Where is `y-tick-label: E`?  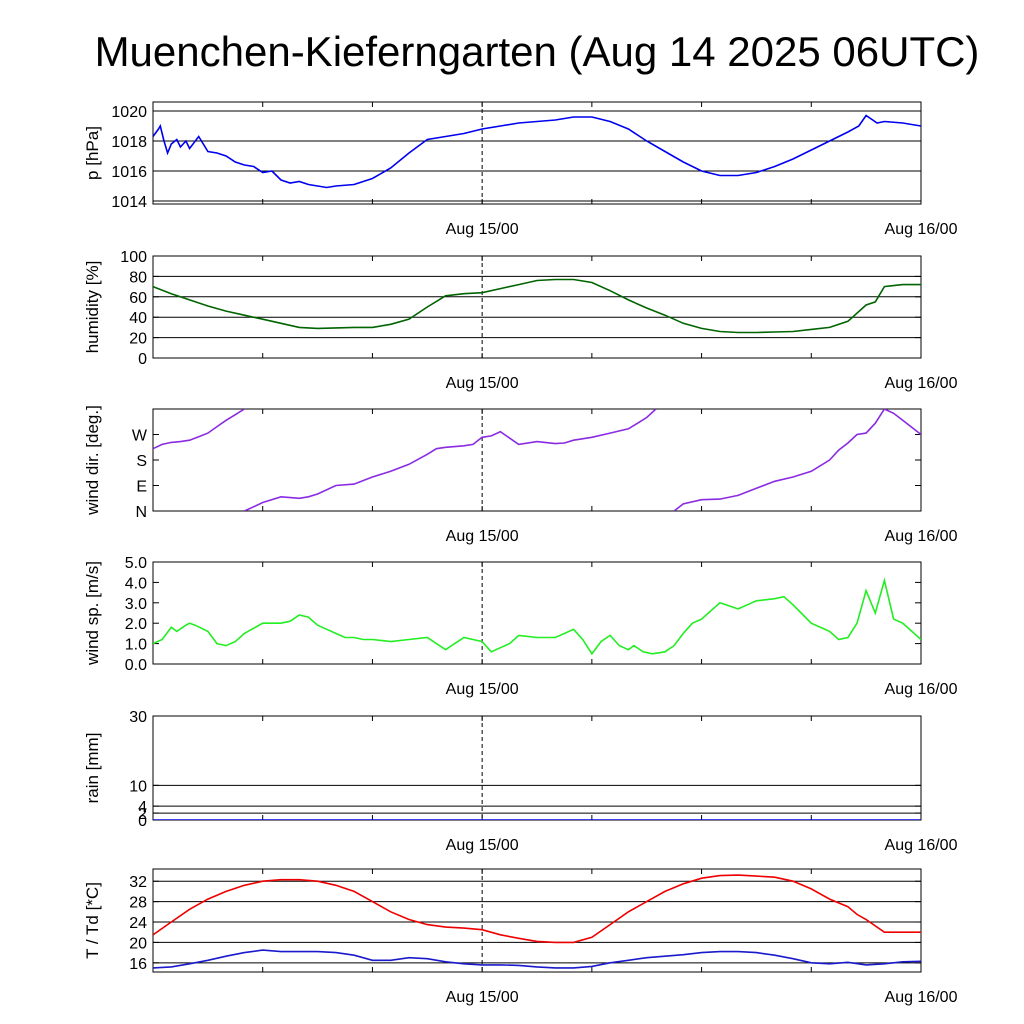 y-tick-label: E is located at coordinates (141, 487).